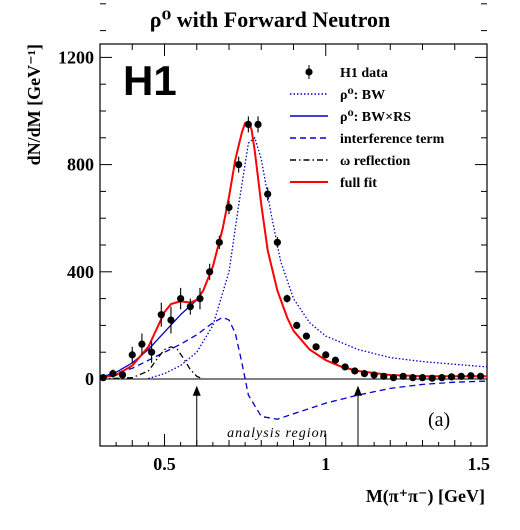 The height and width of the screenshot is (530, 520). I want to click on curve-interference-term, so click(293, 368).